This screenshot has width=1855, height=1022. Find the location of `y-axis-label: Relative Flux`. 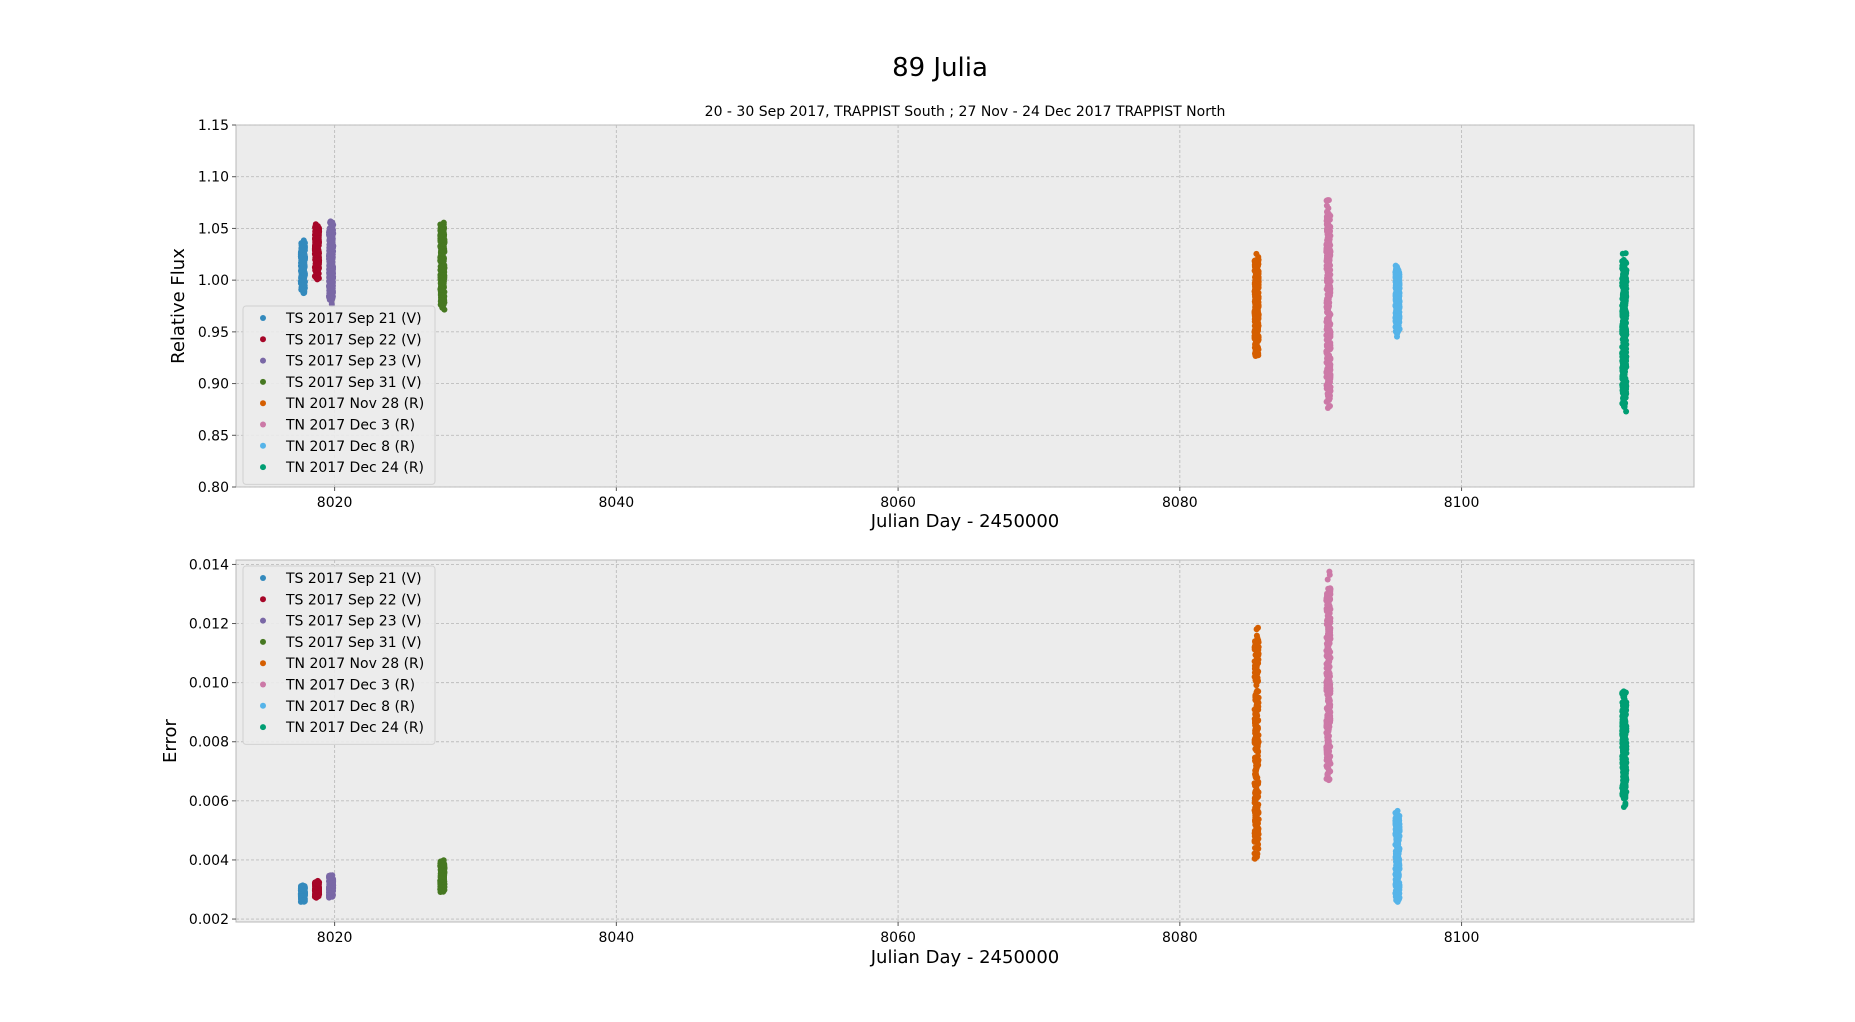

y-axis-label: Relative Flux is located at coordinates (178, 306).